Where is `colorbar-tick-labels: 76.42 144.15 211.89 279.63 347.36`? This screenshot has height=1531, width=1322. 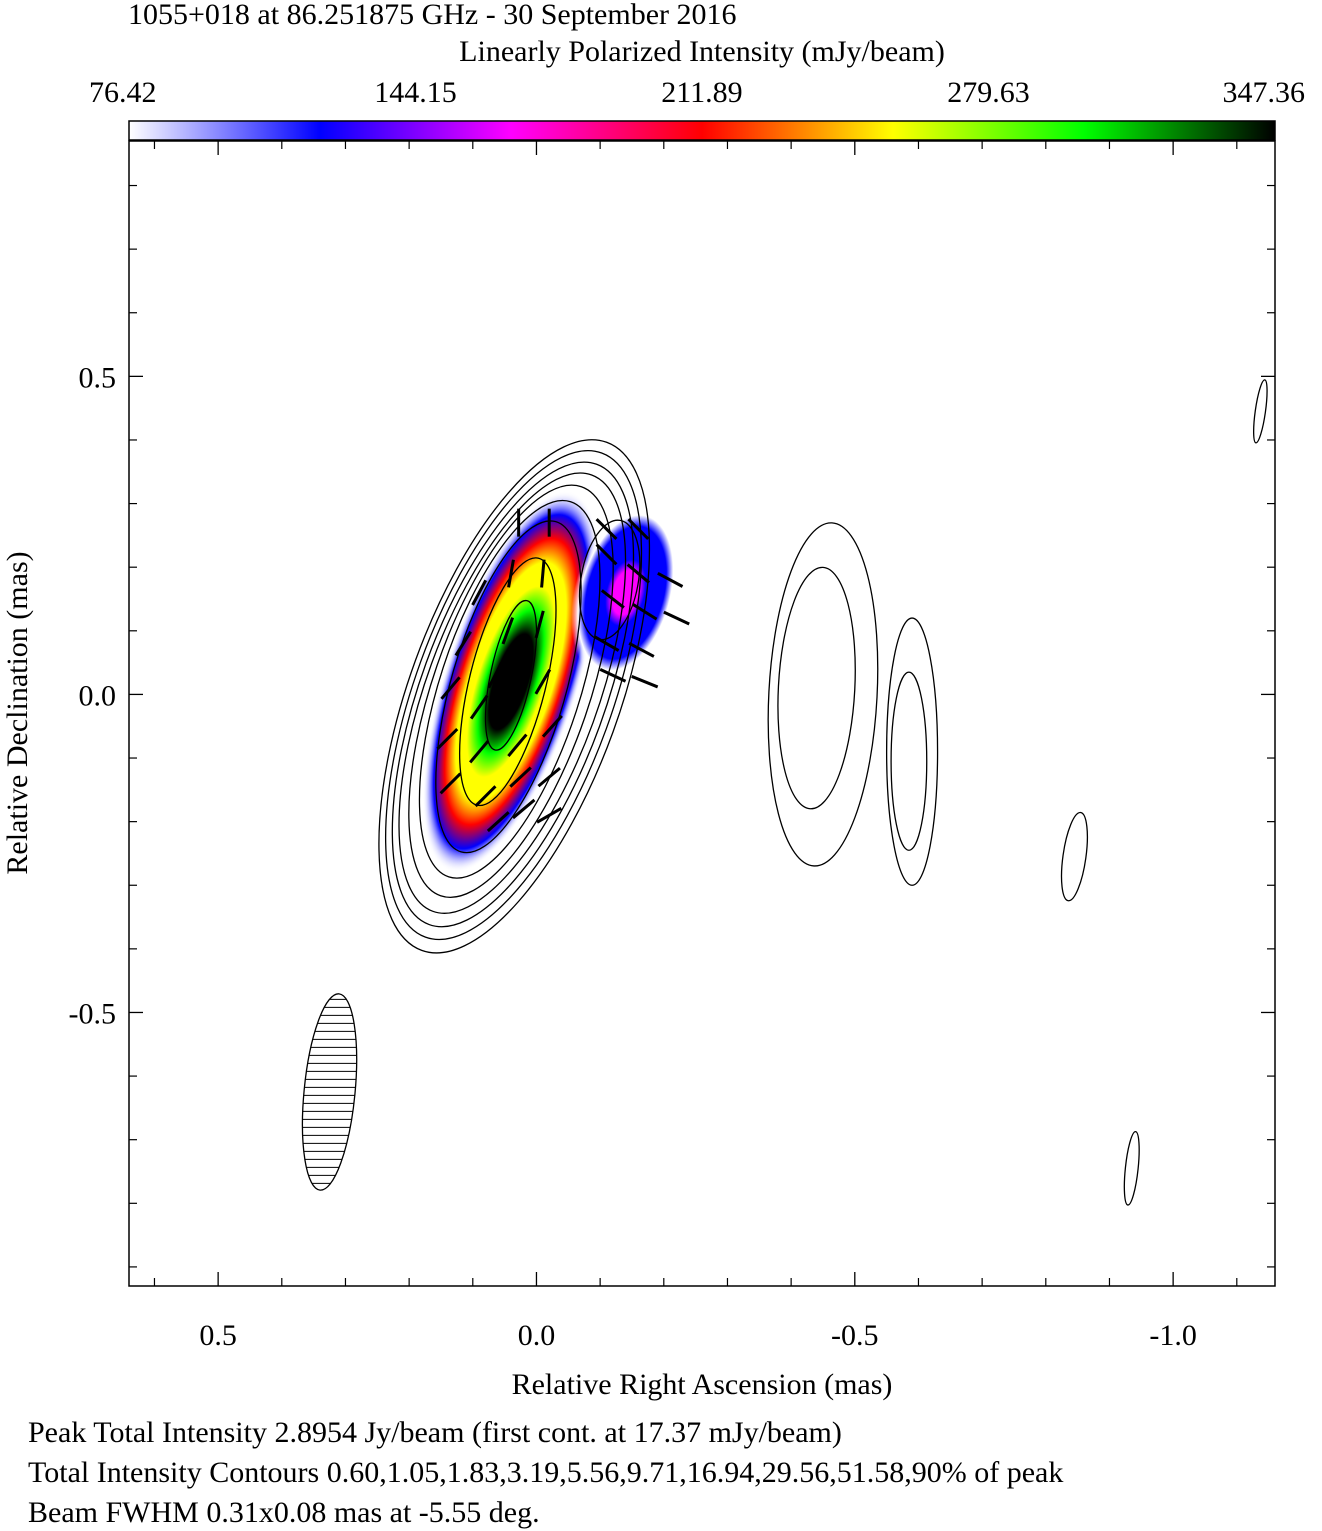
colorbar-tick-labels: 76.42 144.15 211.89 279.63 347.36 is located at coordinates (697, 92).